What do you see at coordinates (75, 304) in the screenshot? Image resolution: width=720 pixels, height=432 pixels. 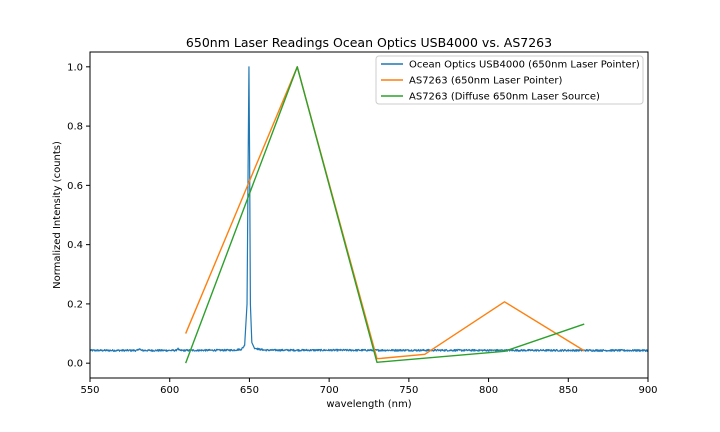 I see `y-tick-label: 0.2` at bounding box center [75, 304].